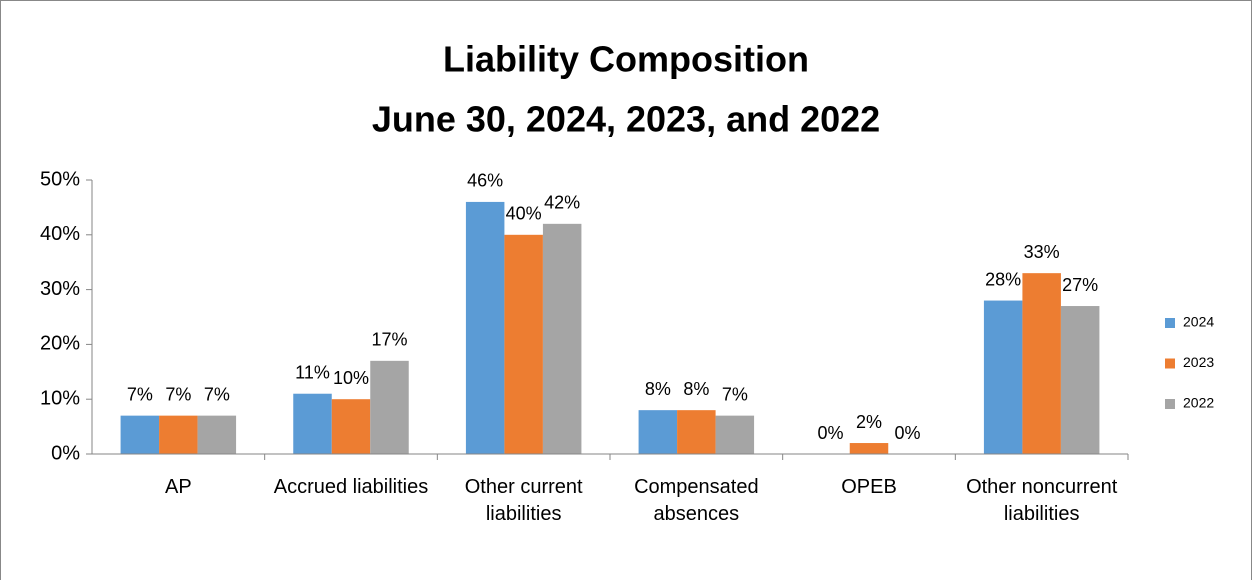  I want to click on x-tick-label-line: OPEB, so click(869, 487).